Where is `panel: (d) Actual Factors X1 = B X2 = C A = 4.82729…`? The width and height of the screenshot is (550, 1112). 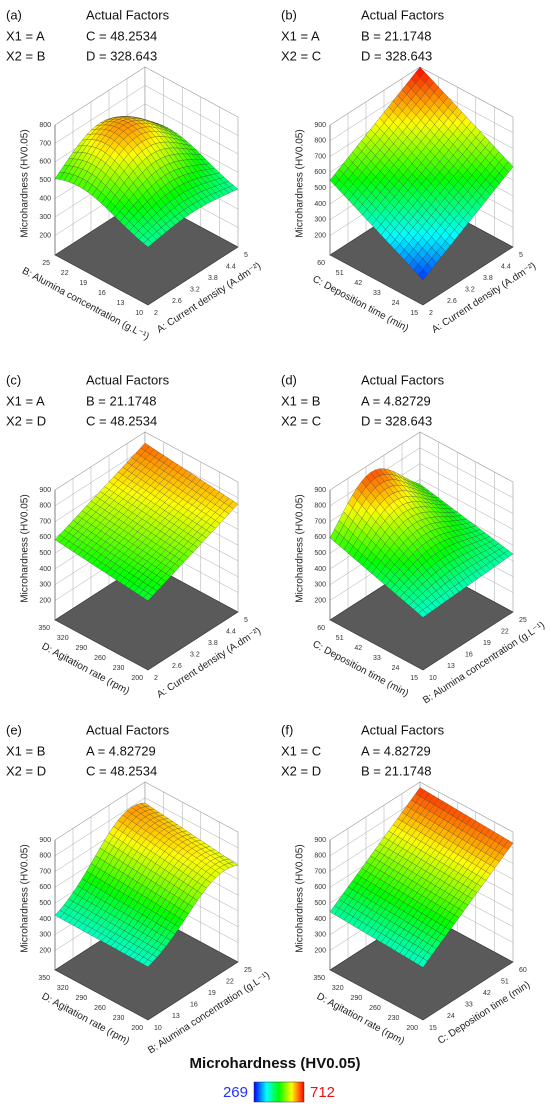 panel: (d) Actual Factors X1 = B X2 = C A = 4.82729… is located at coordinates (414, 539).